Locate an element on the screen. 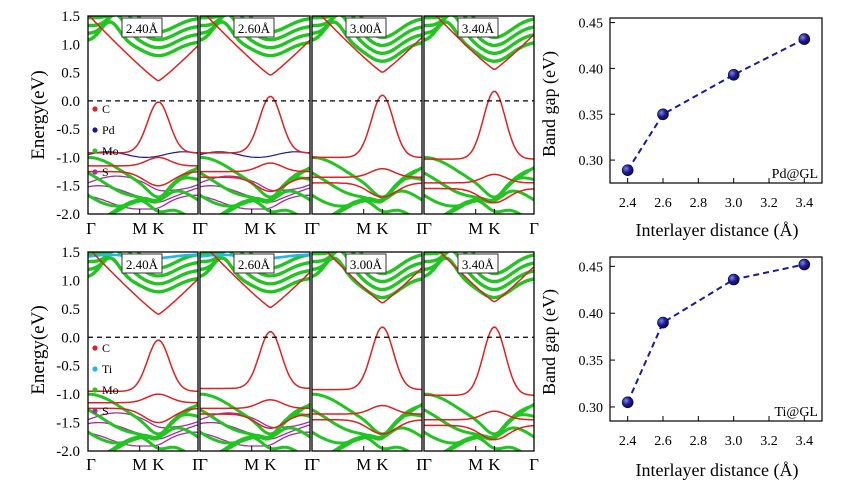  legend-label: S is located at coordinates (105, 411).